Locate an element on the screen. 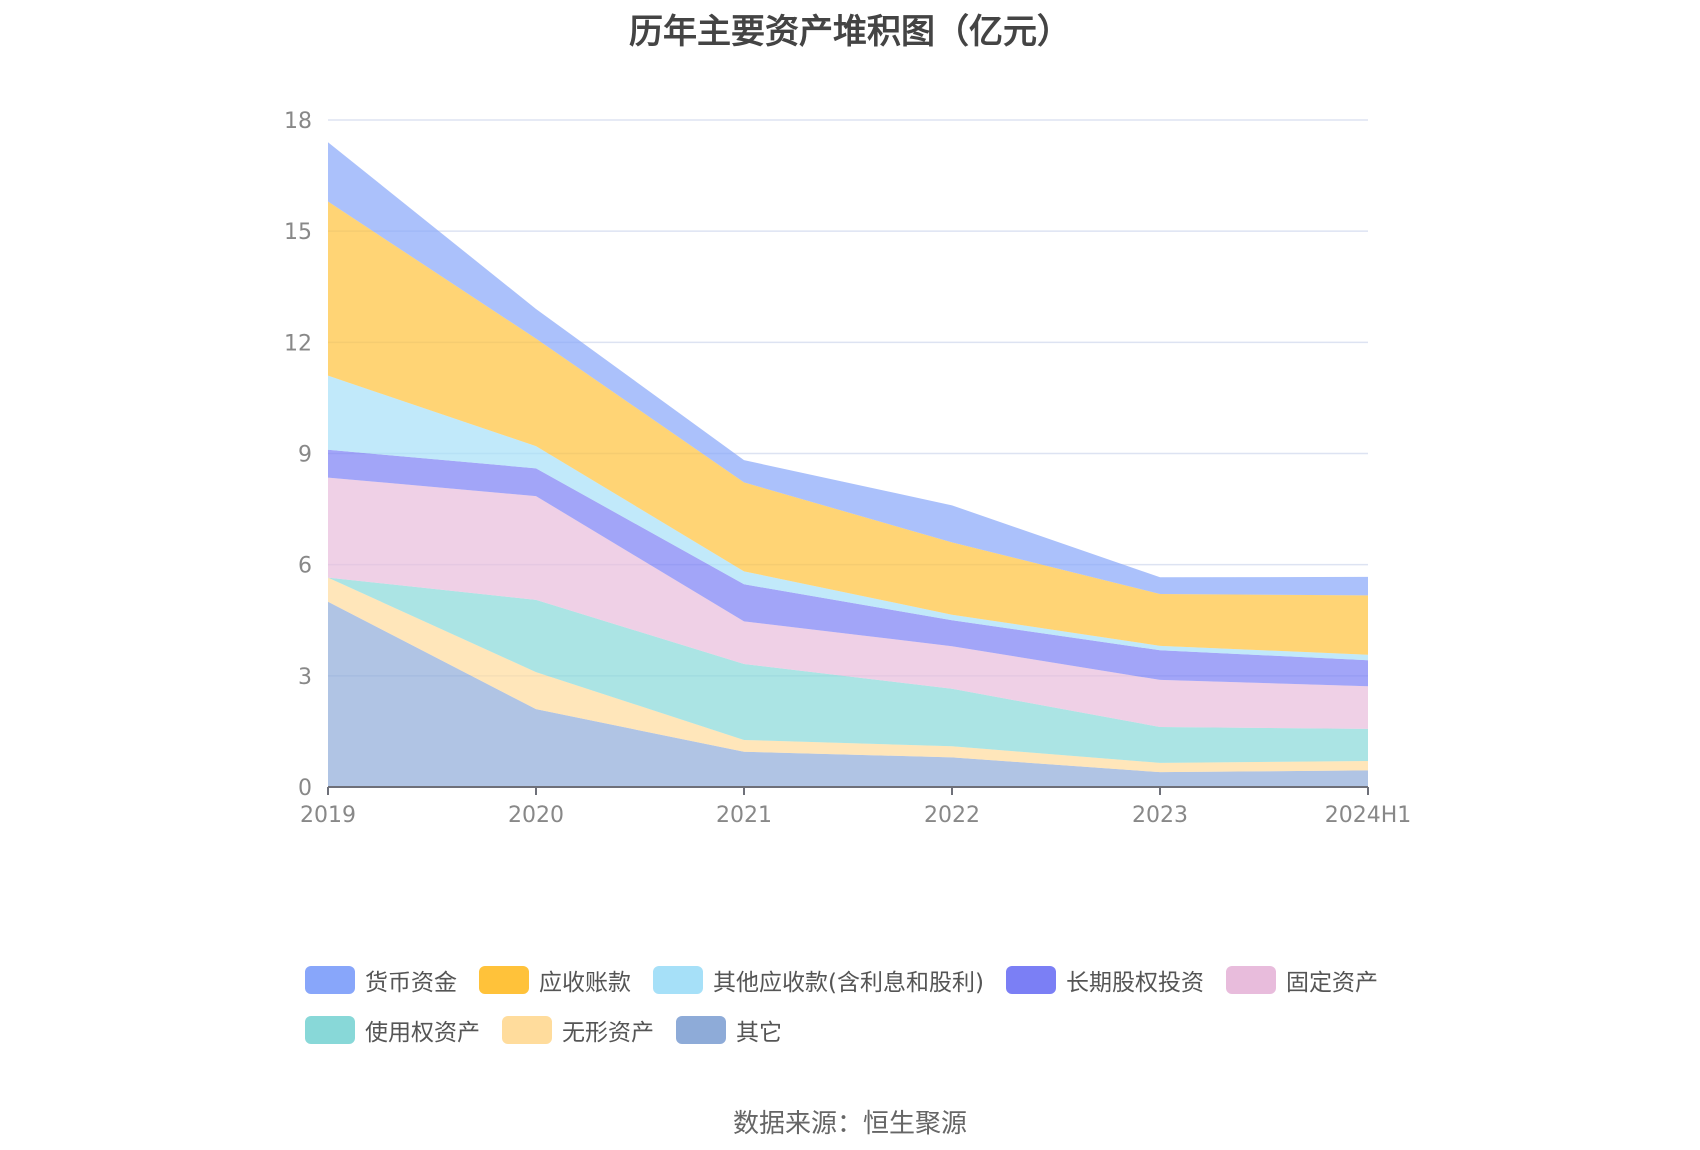 Image resolution: width=1700 pixels, height=1150 pixels. x-tick-label: 2024H1 is located at coordinates (1368, 815).